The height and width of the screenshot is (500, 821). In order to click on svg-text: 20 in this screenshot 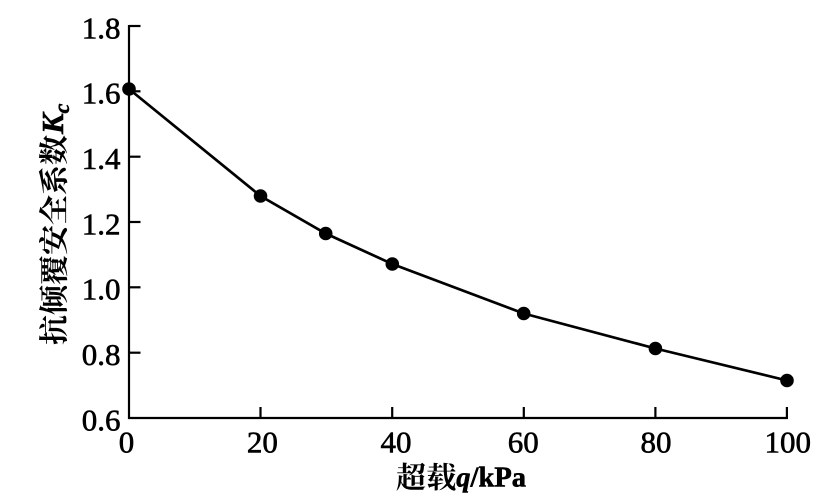, I will do `click(262, 442)`.